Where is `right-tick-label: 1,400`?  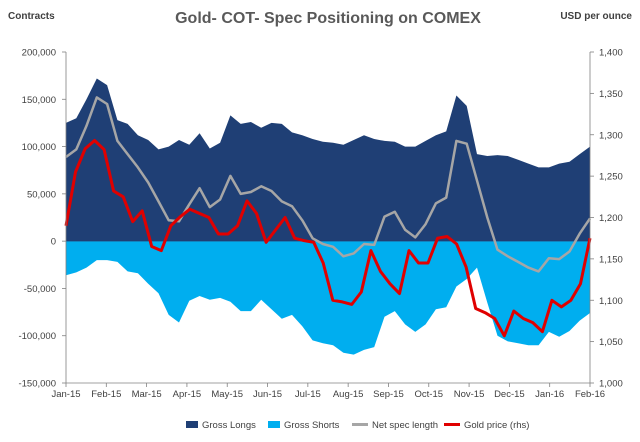
right-tick-label: 1,400 is located at coordinates (611, 53).